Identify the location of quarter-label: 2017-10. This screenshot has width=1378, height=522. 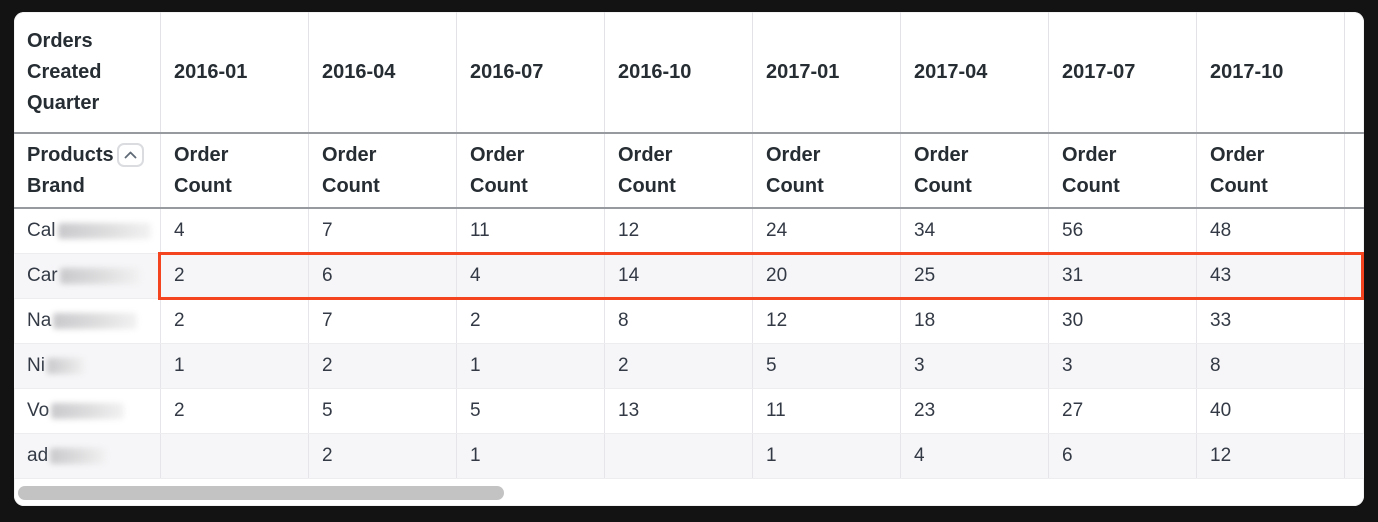
(1247, 71).